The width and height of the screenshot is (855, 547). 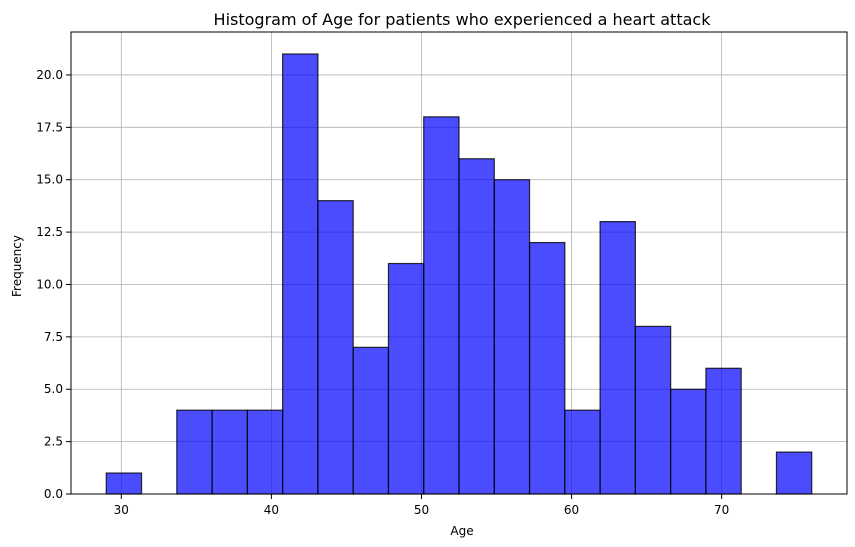 I want to click on y-tick-label: 15.0, so click(x=49, y=180).